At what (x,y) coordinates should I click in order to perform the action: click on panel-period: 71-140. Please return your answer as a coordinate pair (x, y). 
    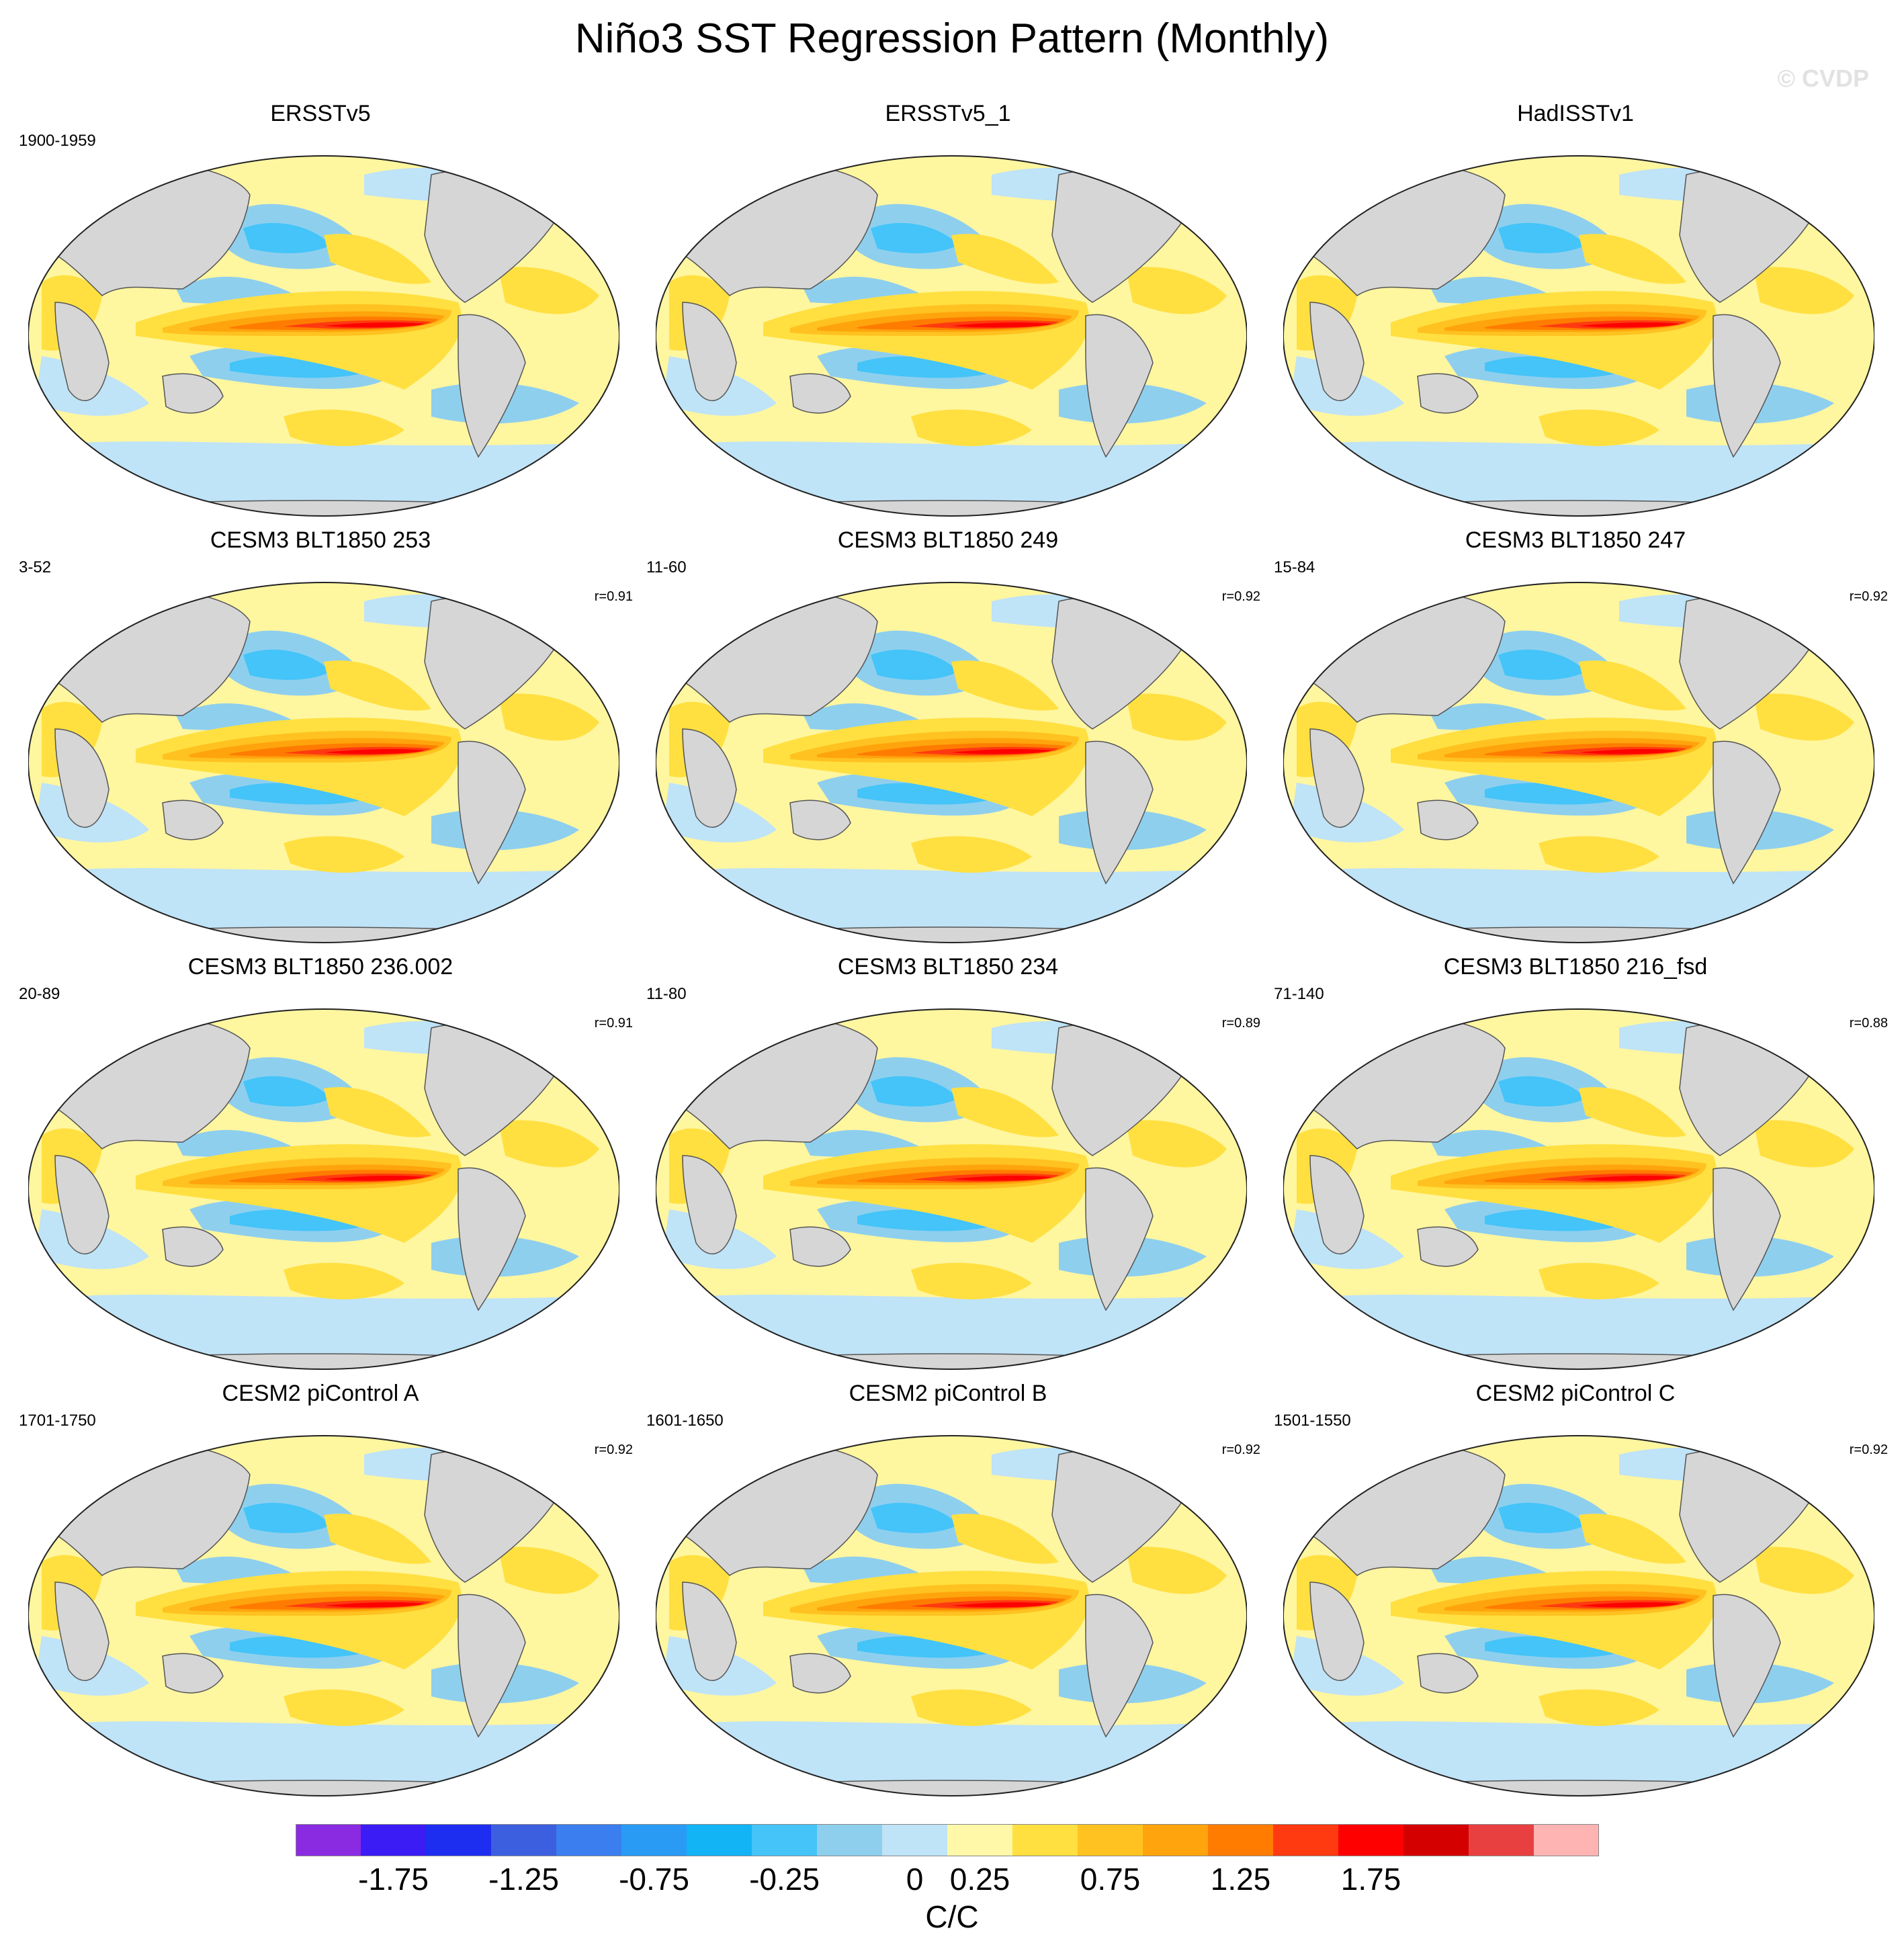
    Looking at the image, I should click on (1299, 994).